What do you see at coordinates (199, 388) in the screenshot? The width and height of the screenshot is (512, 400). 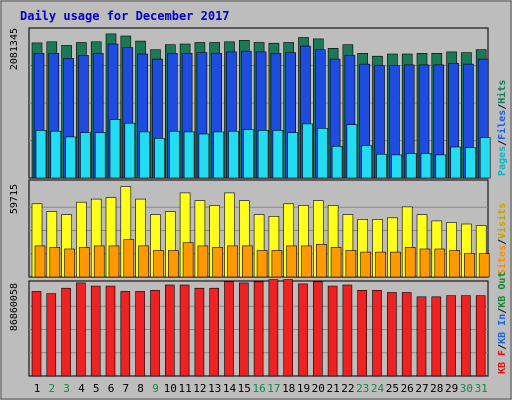 I see `day-label-12: 12` at bounding box center [199, 388].